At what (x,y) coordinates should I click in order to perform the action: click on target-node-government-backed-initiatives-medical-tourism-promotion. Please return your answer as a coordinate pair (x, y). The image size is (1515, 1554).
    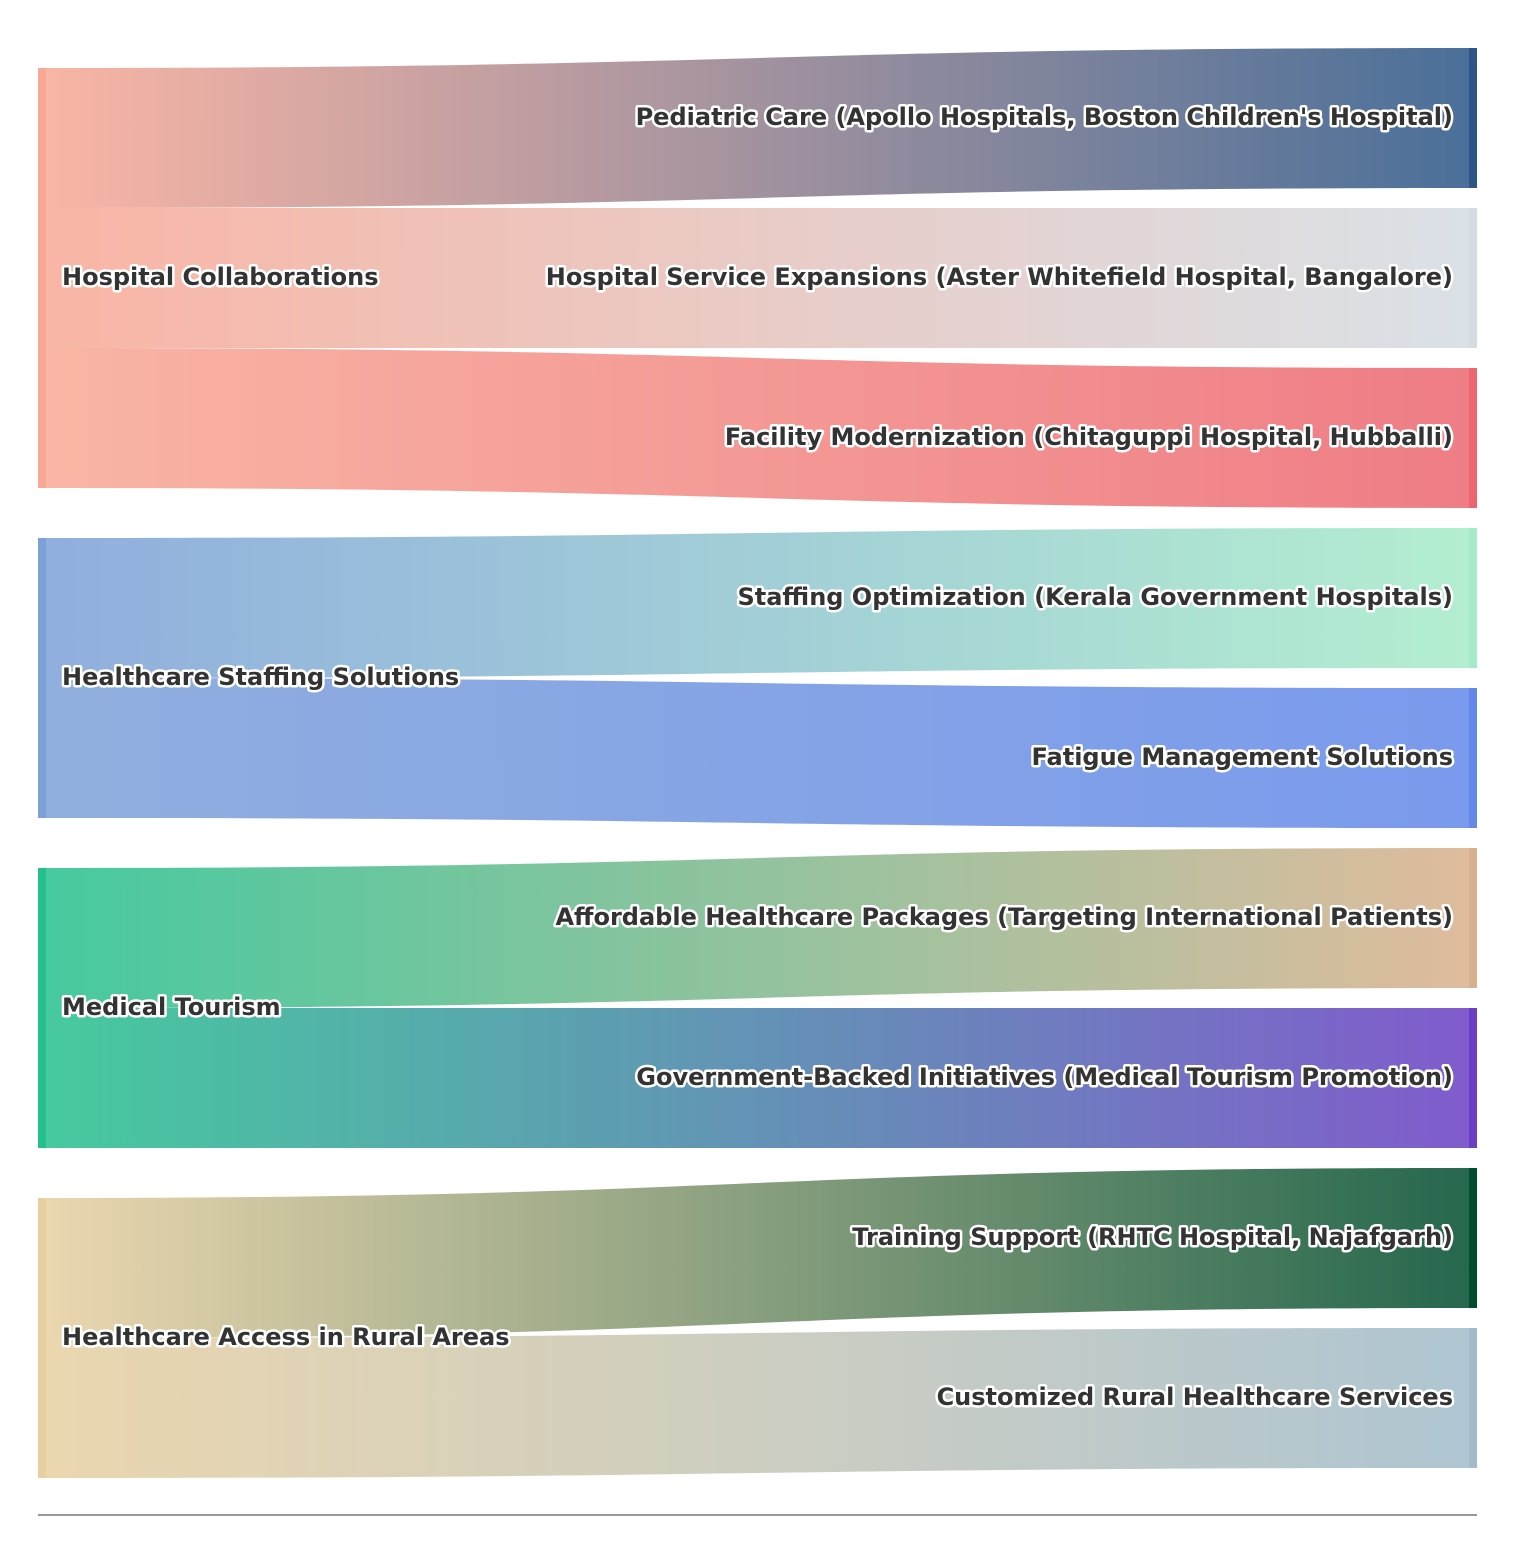
    Looking at the image, I should click on (1473, 1078).